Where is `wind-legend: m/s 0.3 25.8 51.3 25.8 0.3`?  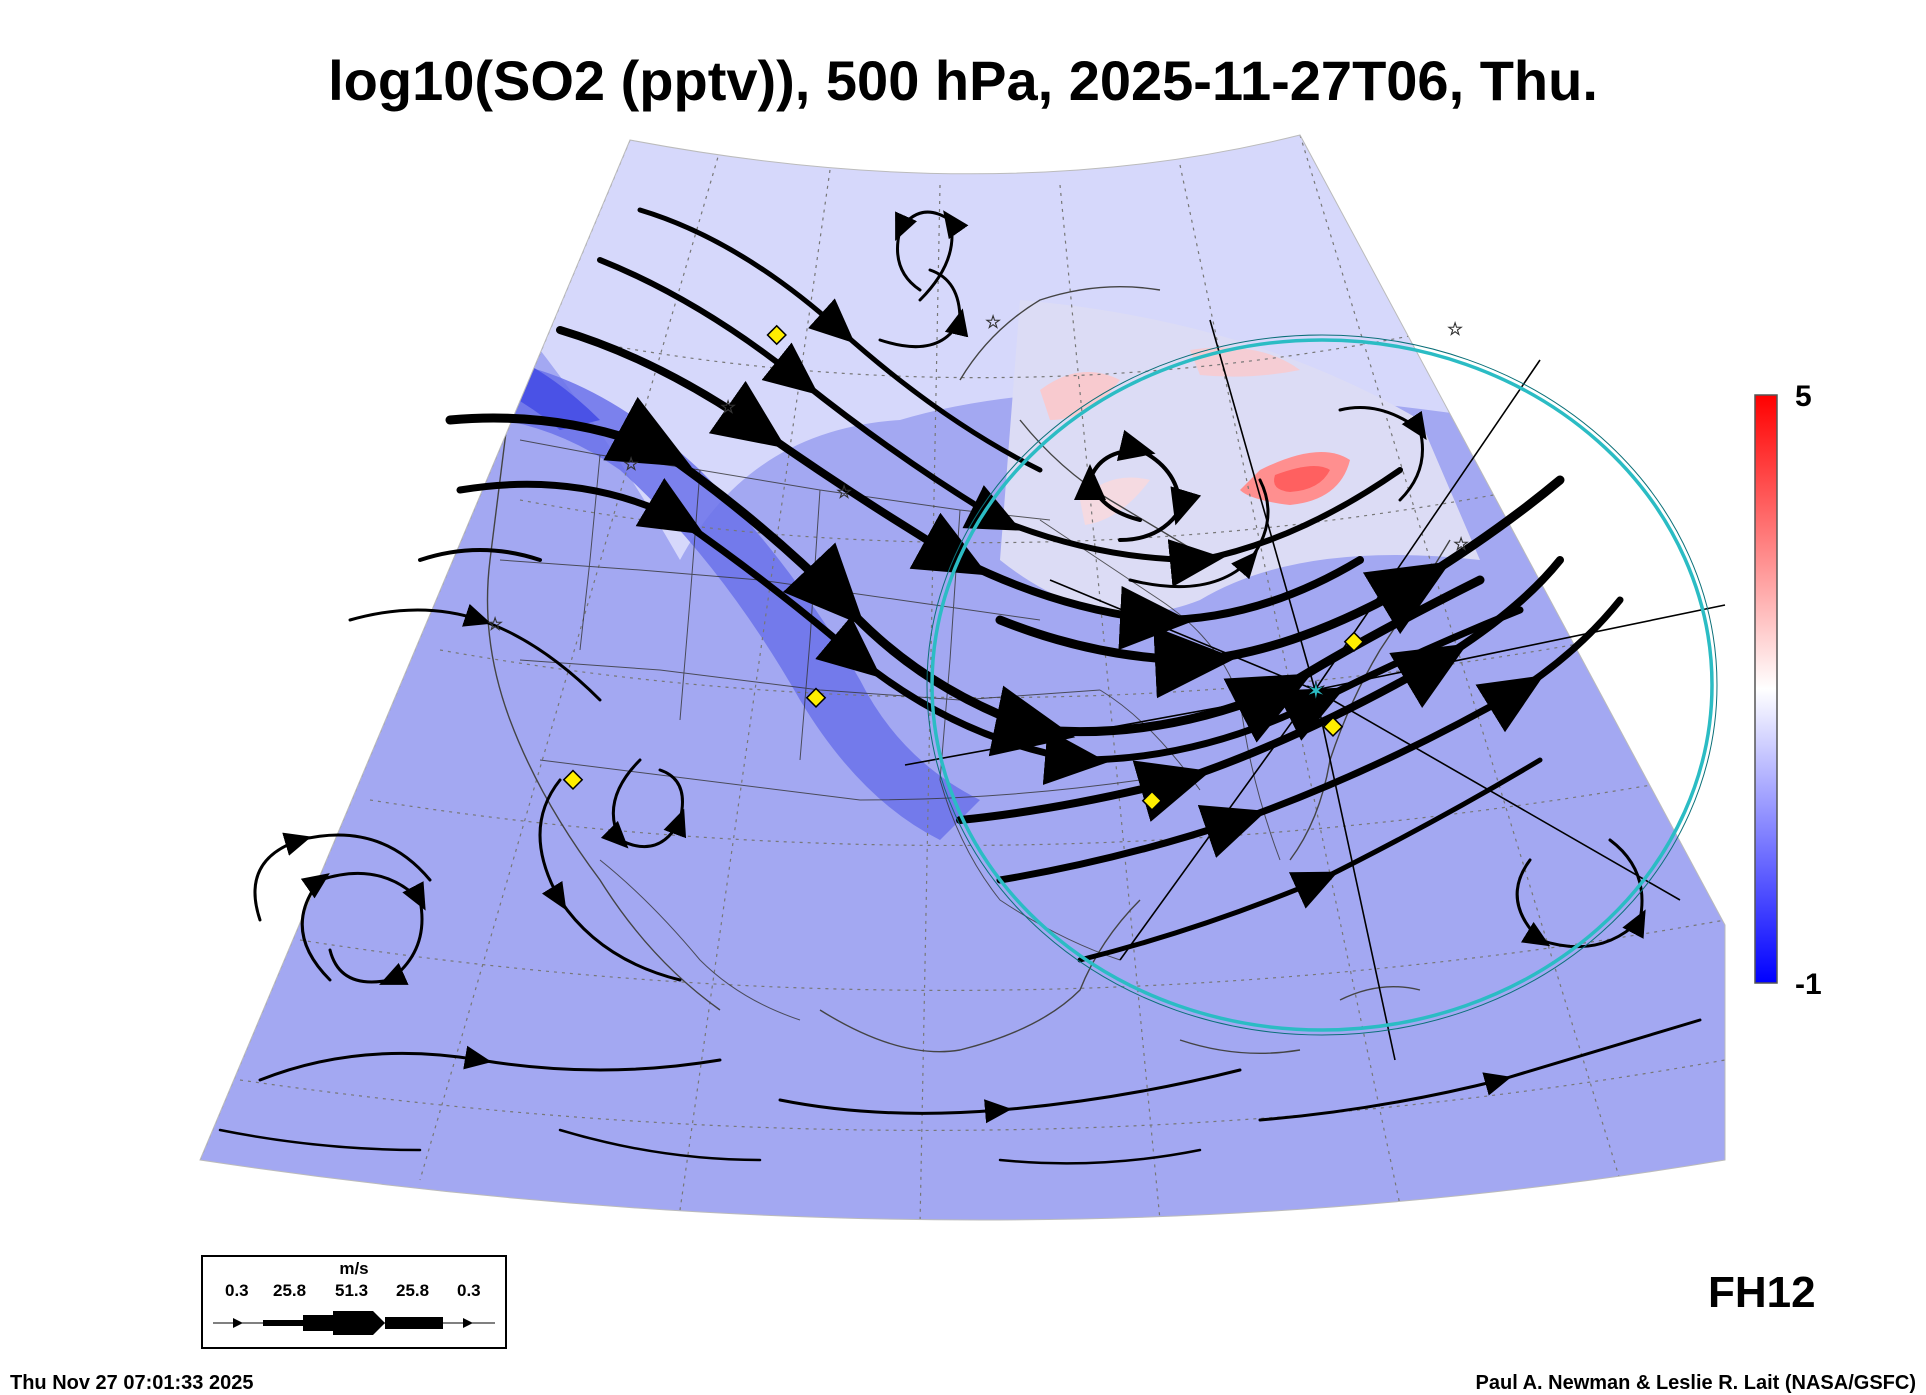 wind-legend: m/s 0.3 25.8 51.3 25.8 0.3 is located at coordinates (354, 1302).